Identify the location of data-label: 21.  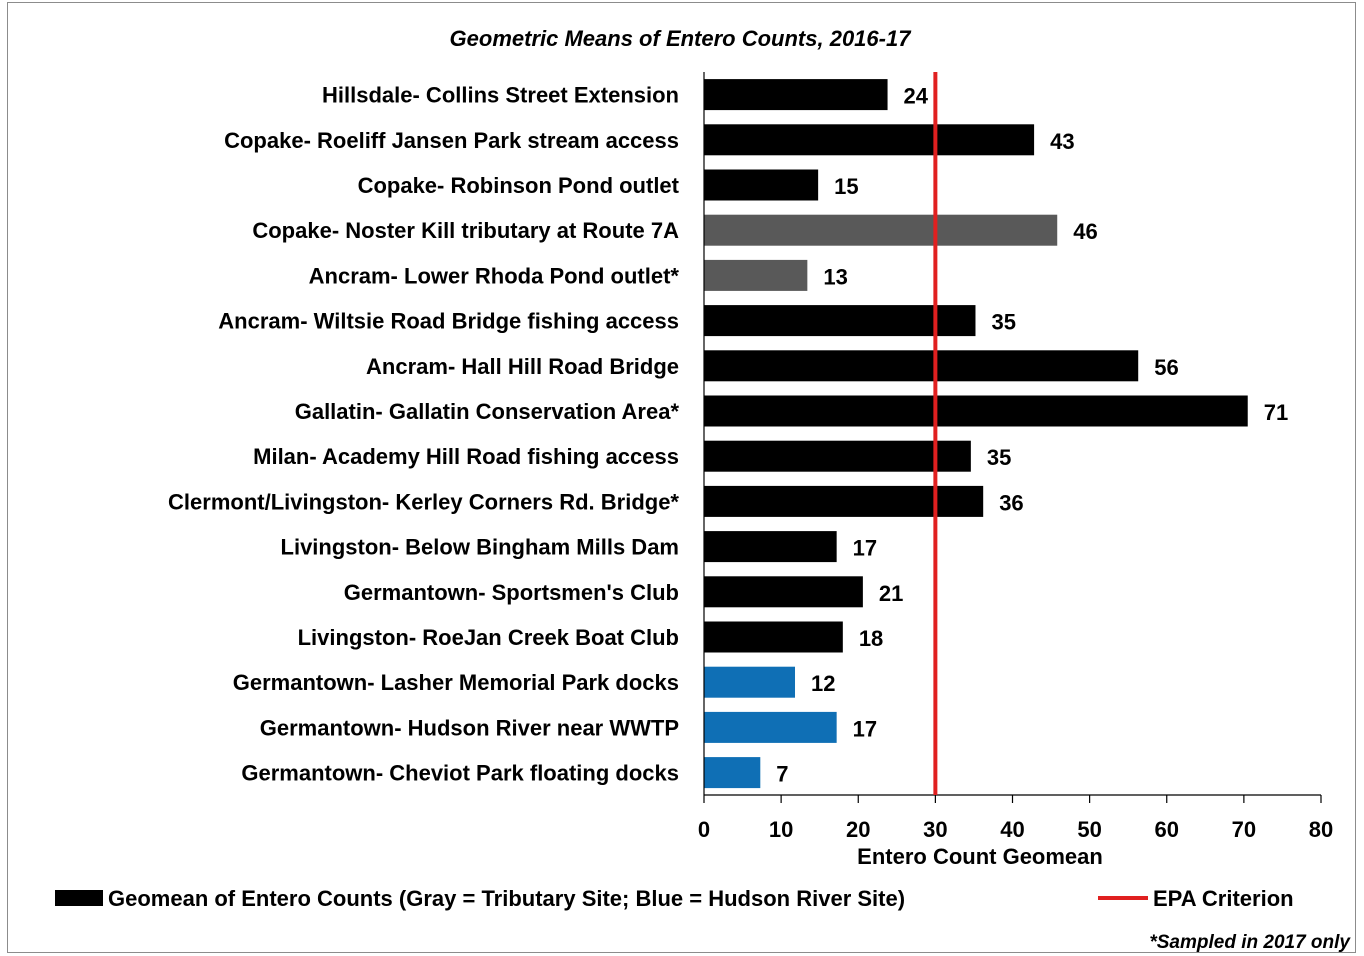
(891, 593).